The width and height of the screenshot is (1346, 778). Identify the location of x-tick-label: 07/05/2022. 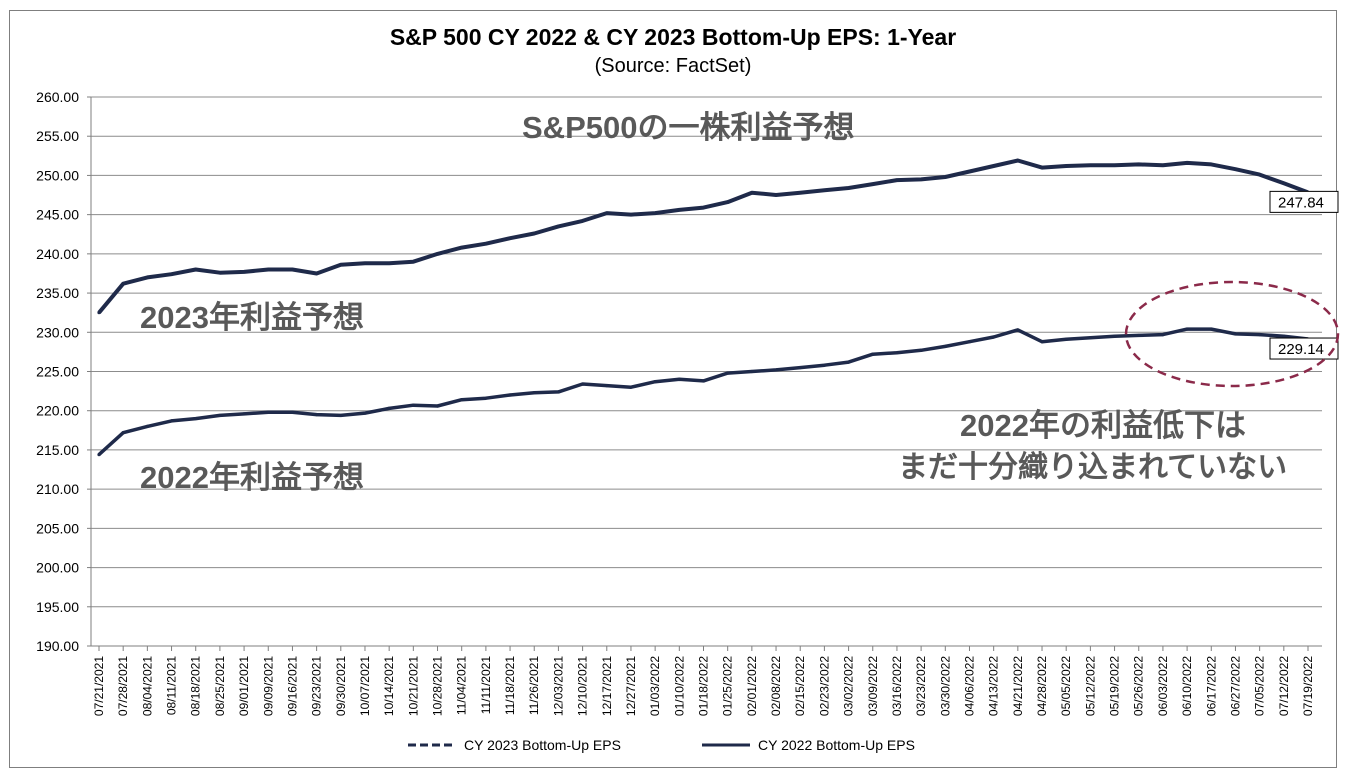
(1260, 686).